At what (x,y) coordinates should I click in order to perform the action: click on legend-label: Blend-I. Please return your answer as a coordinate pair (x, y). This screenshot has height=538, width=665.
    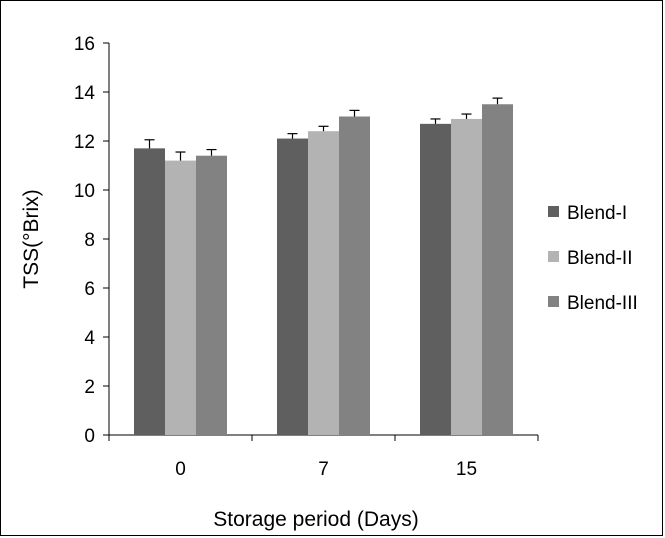
    Looking at the image, I should click on (597, 213).